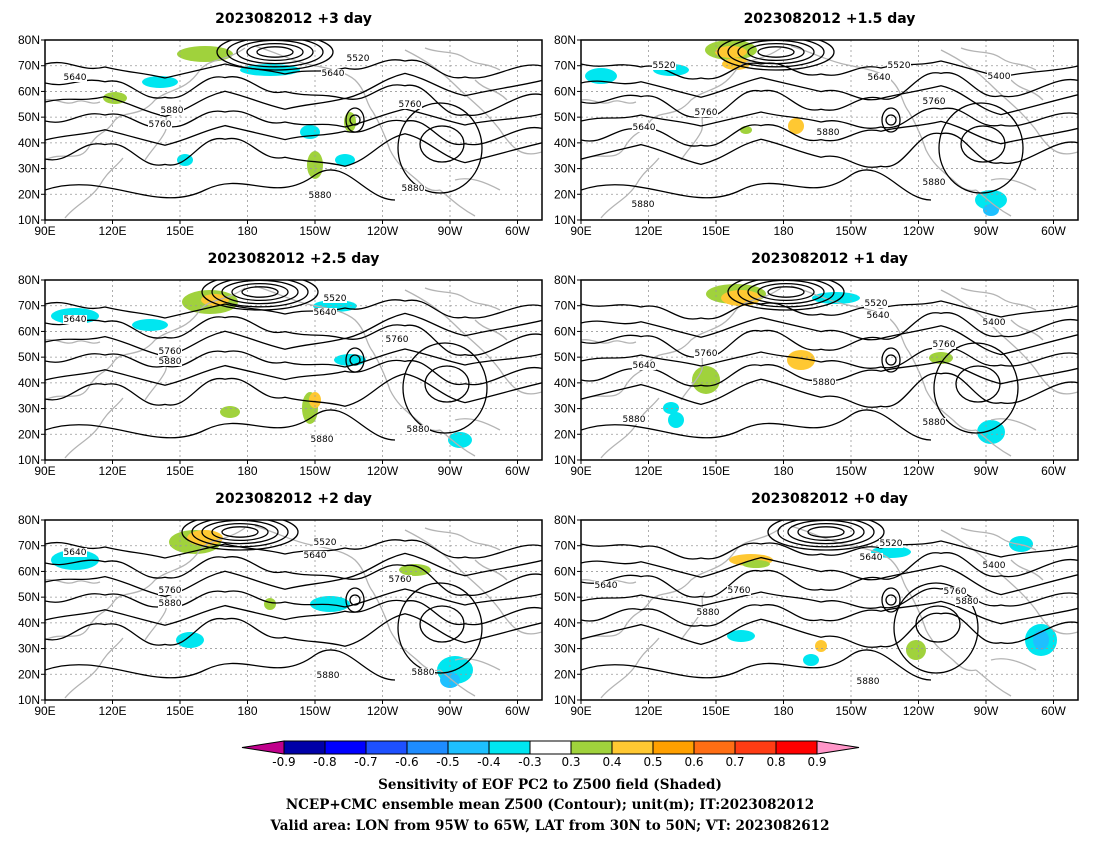  I want to click on panel-frame, so click(293, 130).